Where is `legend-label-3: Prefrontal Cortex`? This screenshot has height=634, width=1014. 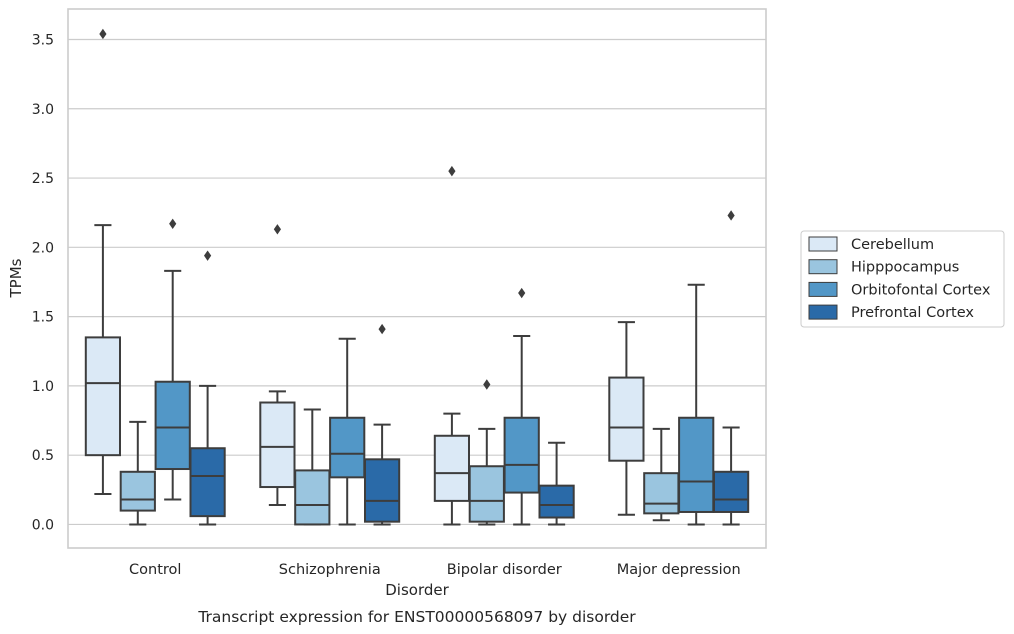
legend-label-3: Prefrontal Cortex is located at coordinates (912, 313).